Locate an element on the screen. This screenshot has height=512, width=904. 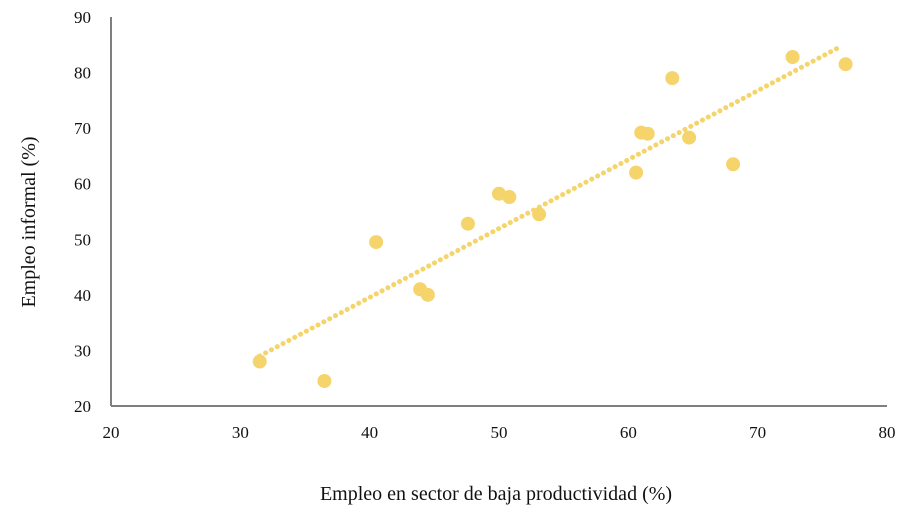
x-tick-label: 70 is located at coordinates (757, 432).